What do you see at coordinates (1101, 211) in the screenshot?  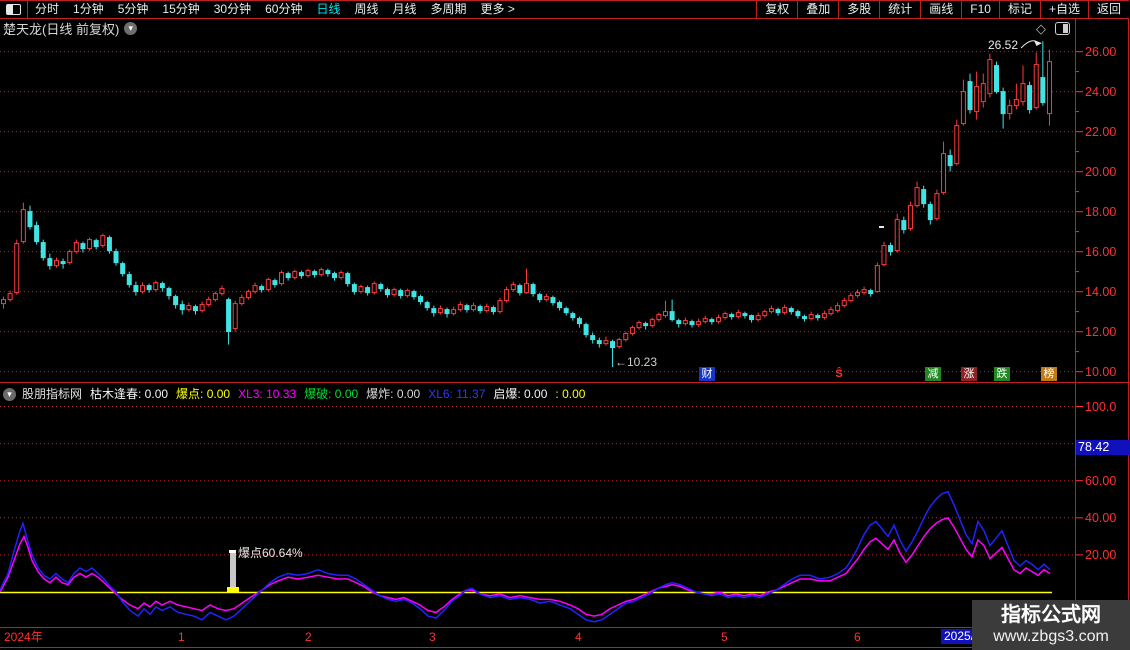 I see `price-tick-label: 18.00` at bounding box center [1101, 211].